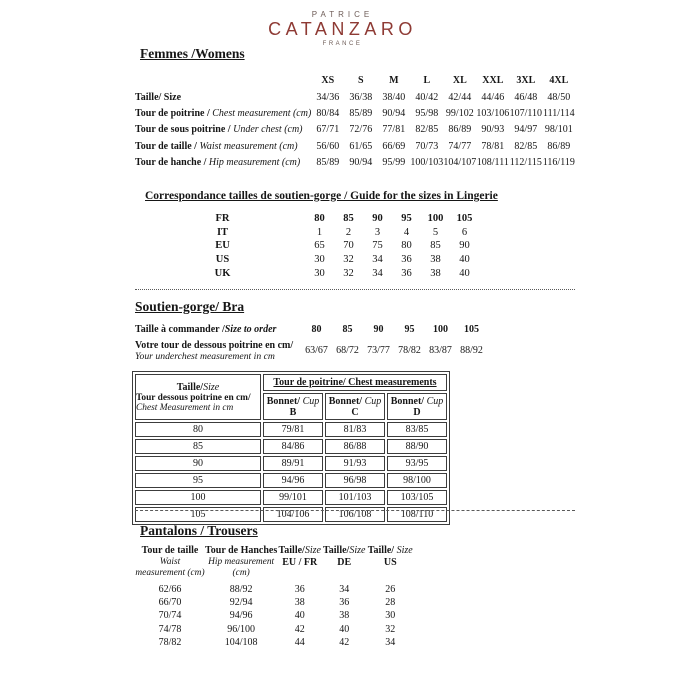 The height and width of the screenshot is (685, 685). Describe the element at coordinates (427, 162) in the screenshot. I see `value-cell: 100/103` at that location.